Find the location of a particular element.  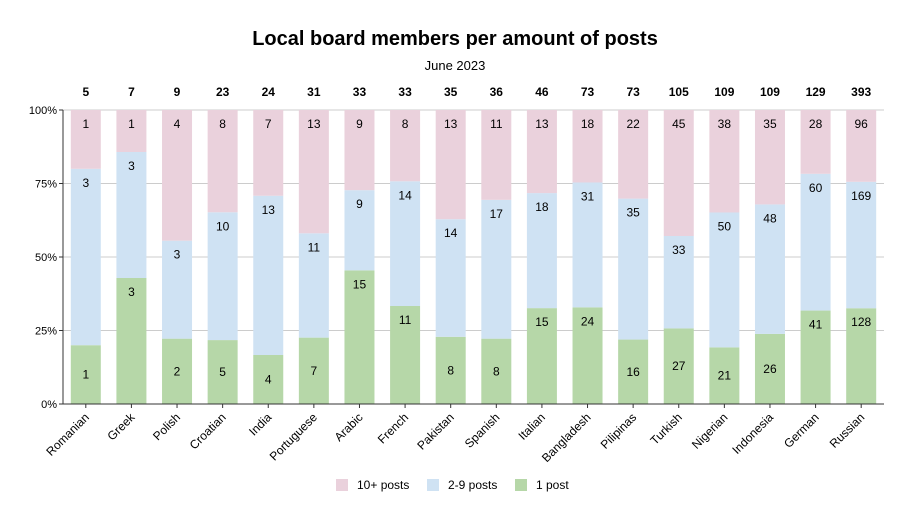

data-label: 24 is located at coordinates (588, 321).